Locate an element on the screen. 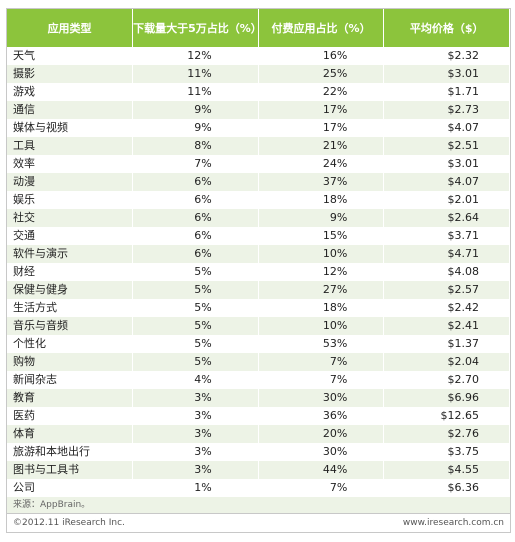 This screenshot has height=542, width=515. table-cell: 音乐与音频 is located at coordinates (70, 326).